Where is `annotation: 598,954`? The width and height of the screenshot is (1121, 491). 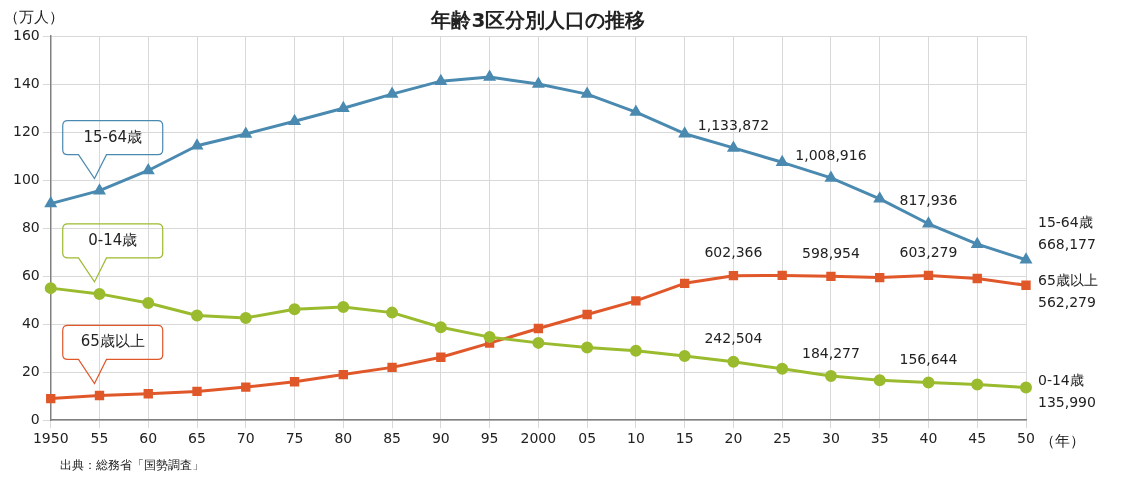
annotation: 598,954 is located at coordinates (830, 253).